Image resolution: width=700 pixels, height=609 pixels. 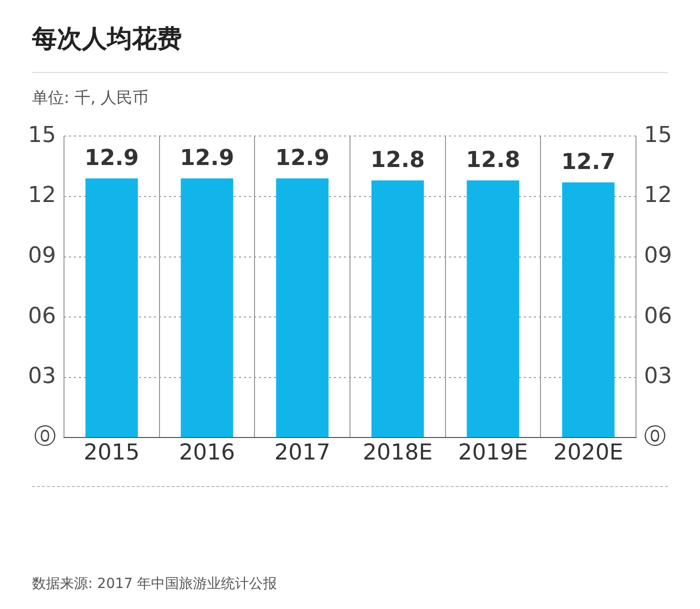 I want to click on x-tick-label: 2017, so click(x=302, y=453).